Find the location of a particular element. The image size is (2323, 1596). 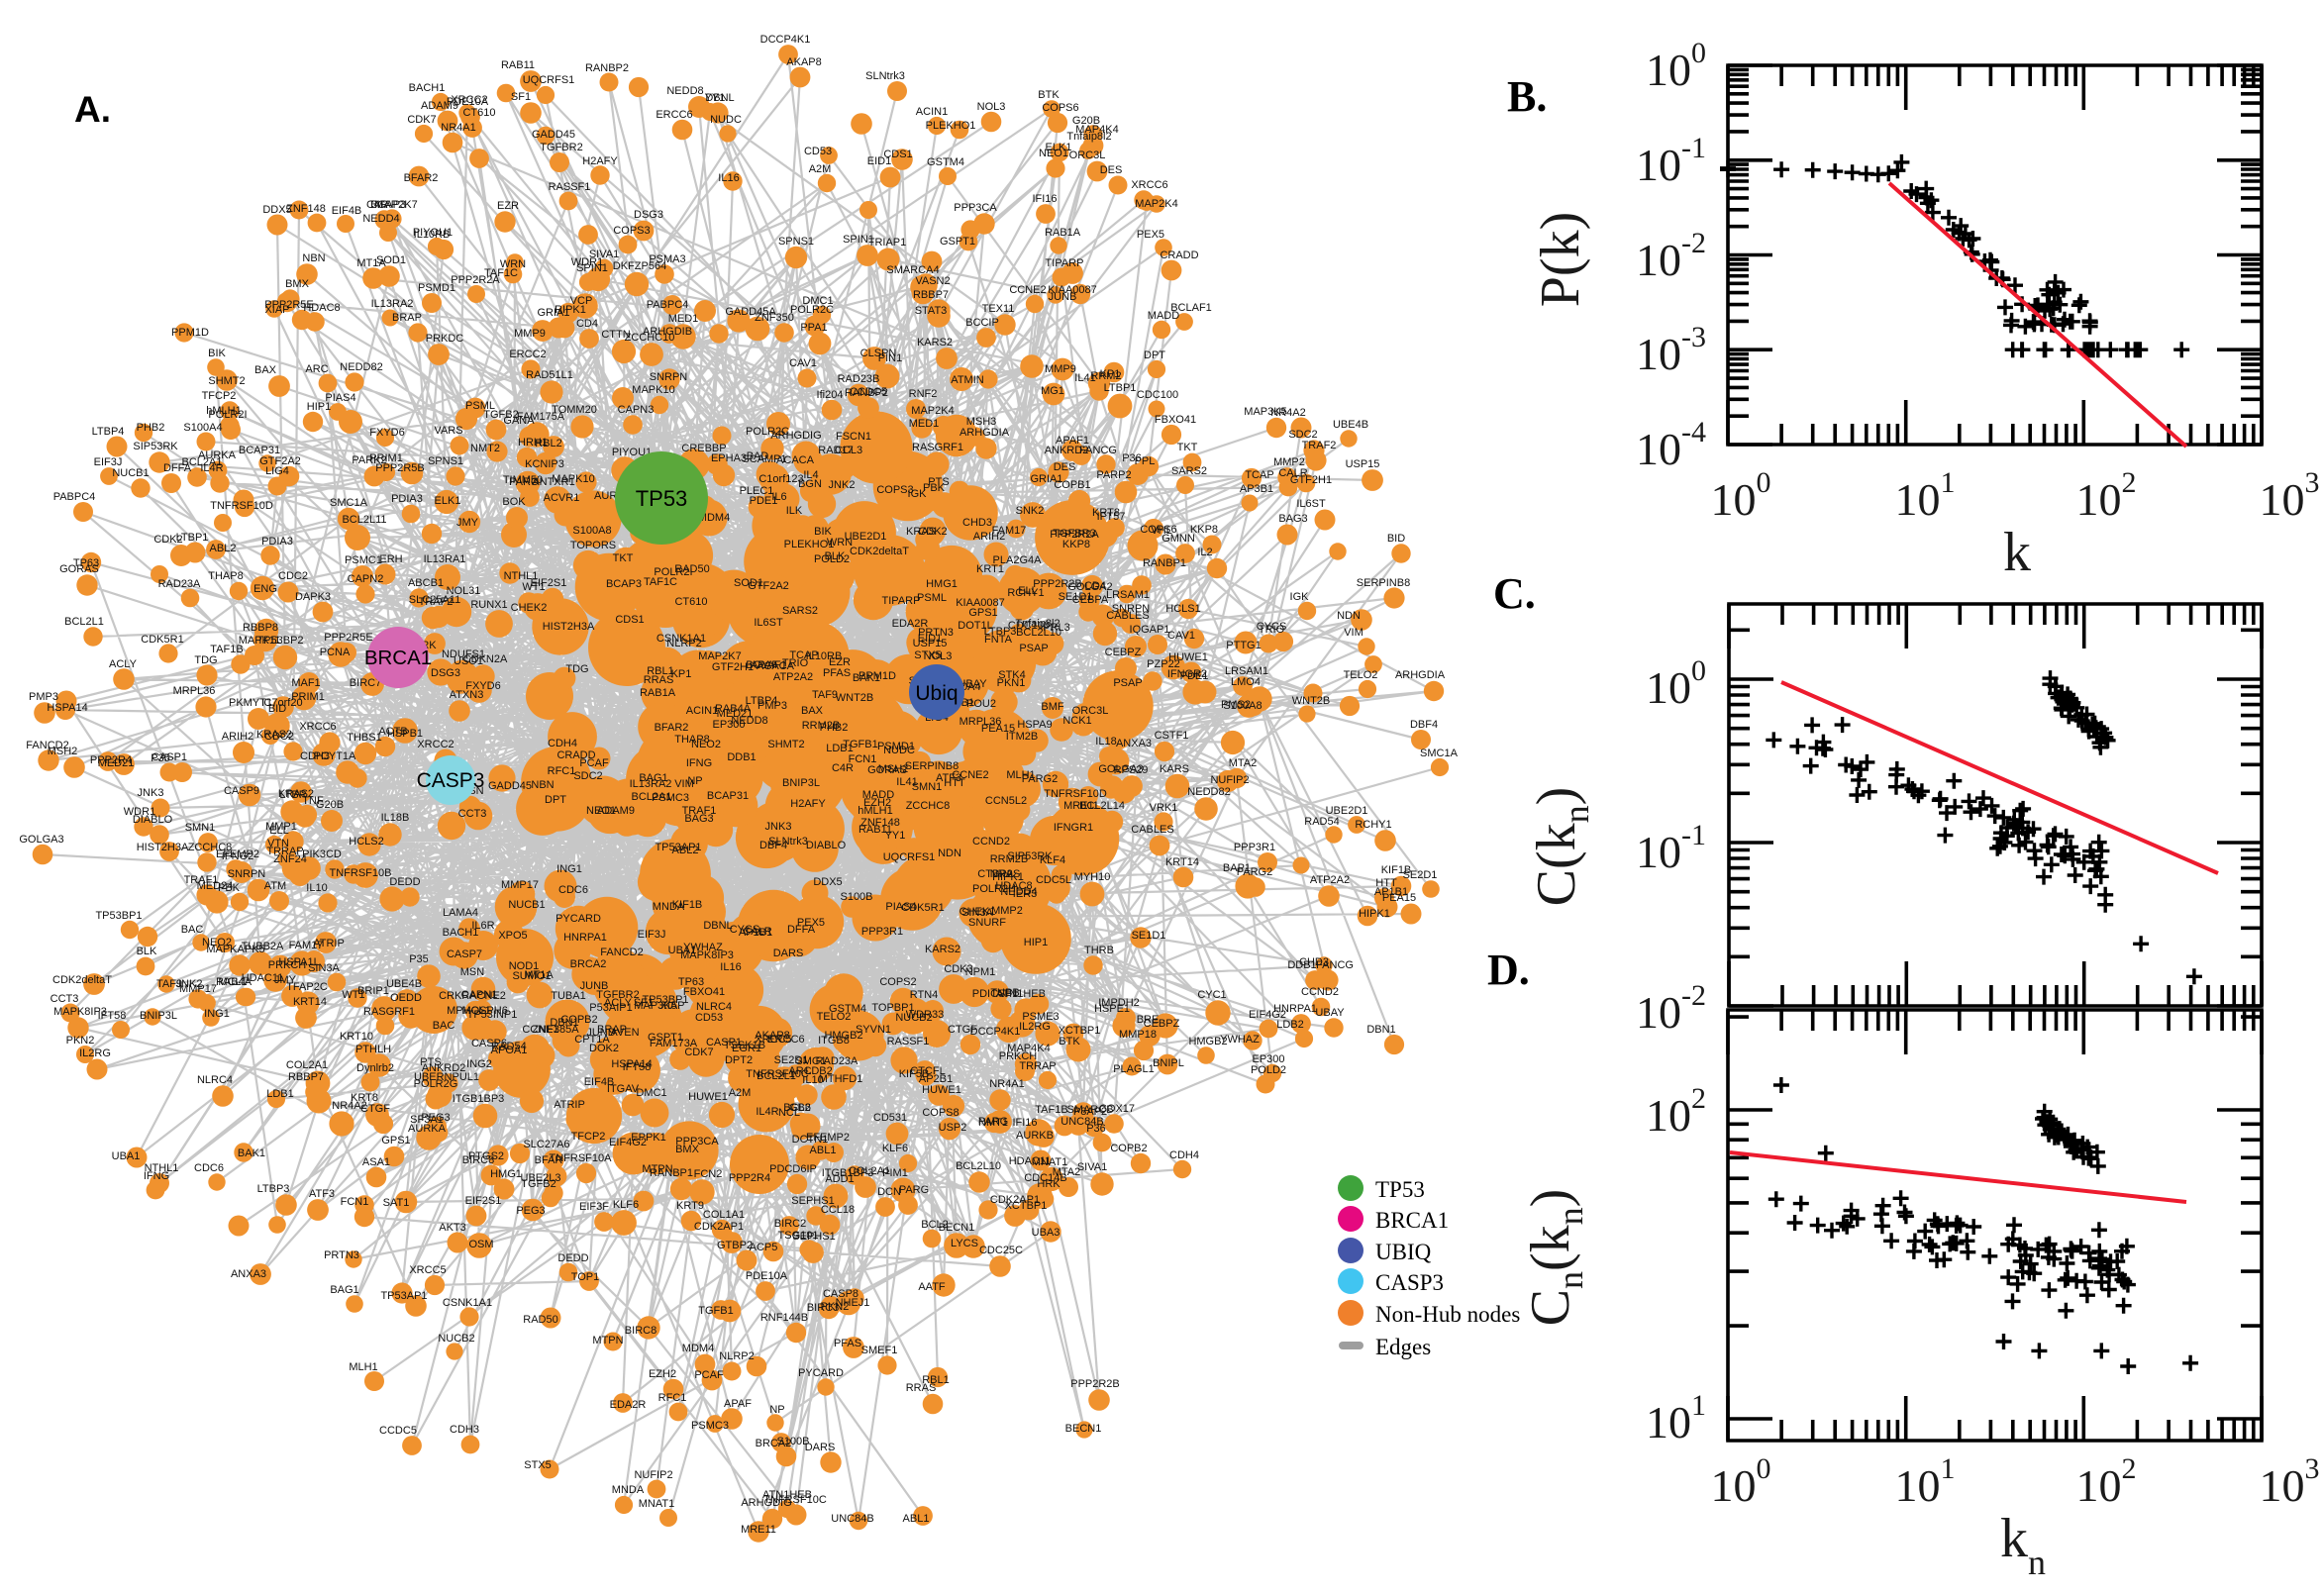

svg-text: MRPL36 is located at coordinates (195, 691).